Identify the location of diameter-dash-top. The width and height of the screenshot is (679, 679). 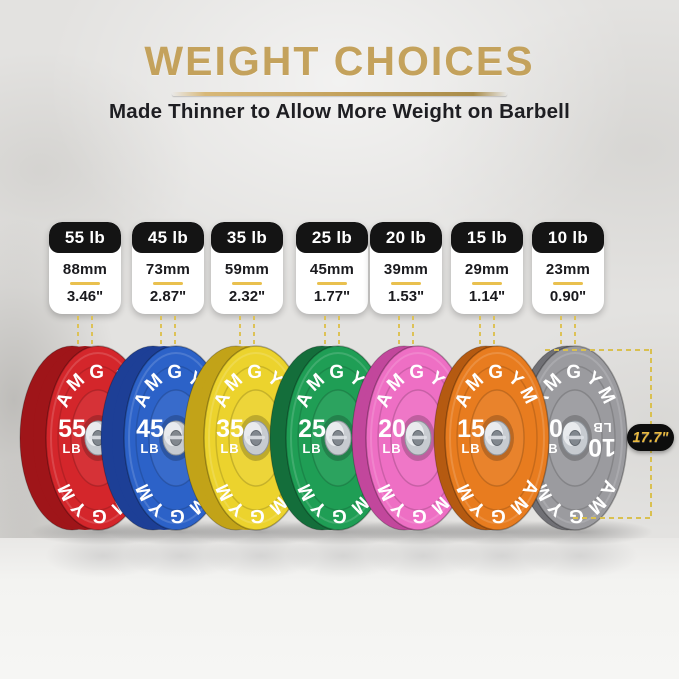
(598, 350).